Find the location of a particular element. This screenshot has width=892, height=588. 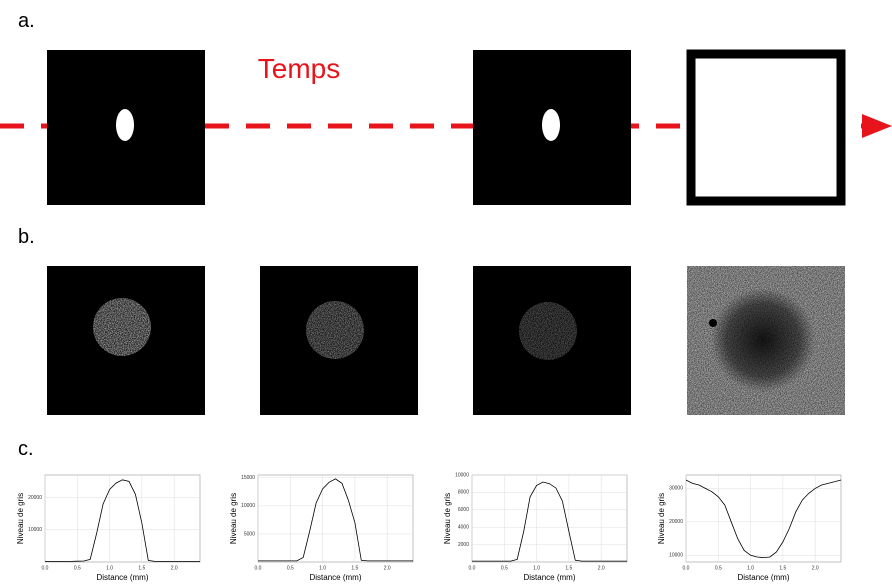

y-tick-label: 15000 is located at coordinates (248, 478).